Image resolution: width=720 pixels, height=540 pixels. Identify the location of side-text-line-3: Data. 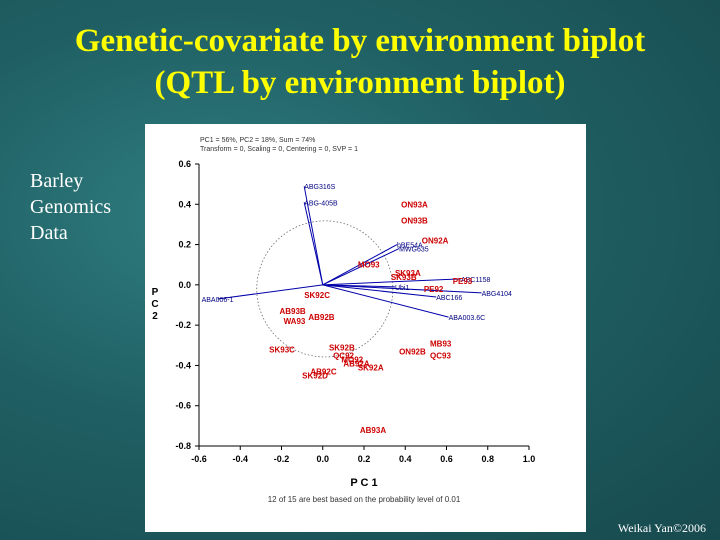
(49, 233).